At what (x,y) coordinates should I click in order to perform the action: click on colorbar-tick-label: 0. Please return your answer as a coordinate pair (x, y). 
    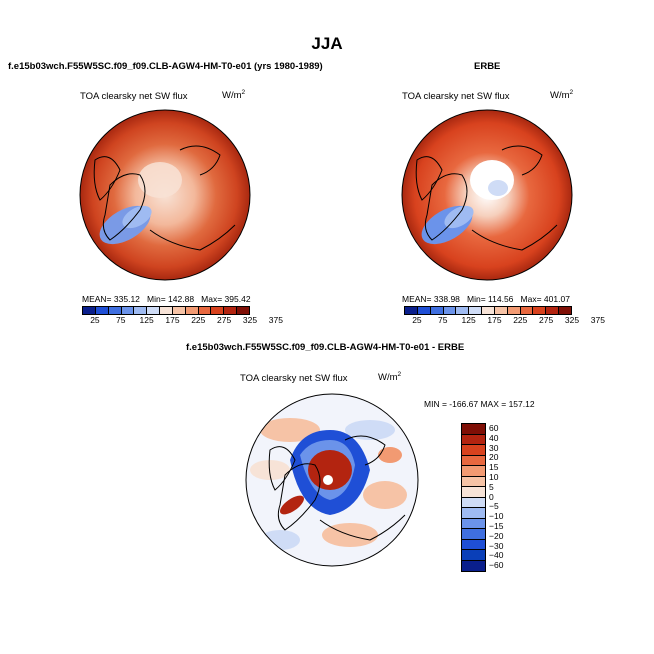
    Looking at the image, I should click on (491, 496).